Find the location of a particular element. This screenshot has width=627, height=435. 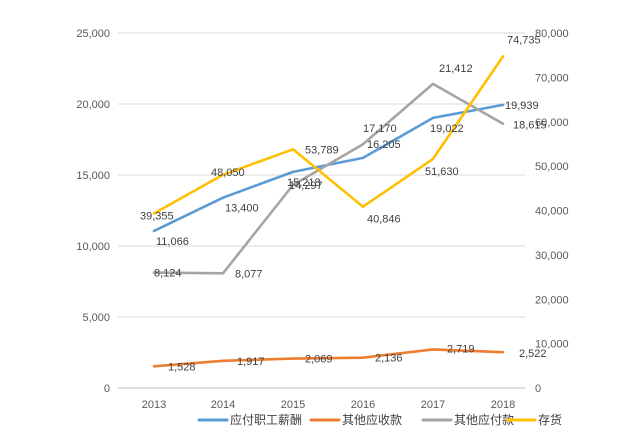

left-axis-ticks: 0 5,000 10,000 15,000 20,000 25,000 is located at coordinates (93, 211).